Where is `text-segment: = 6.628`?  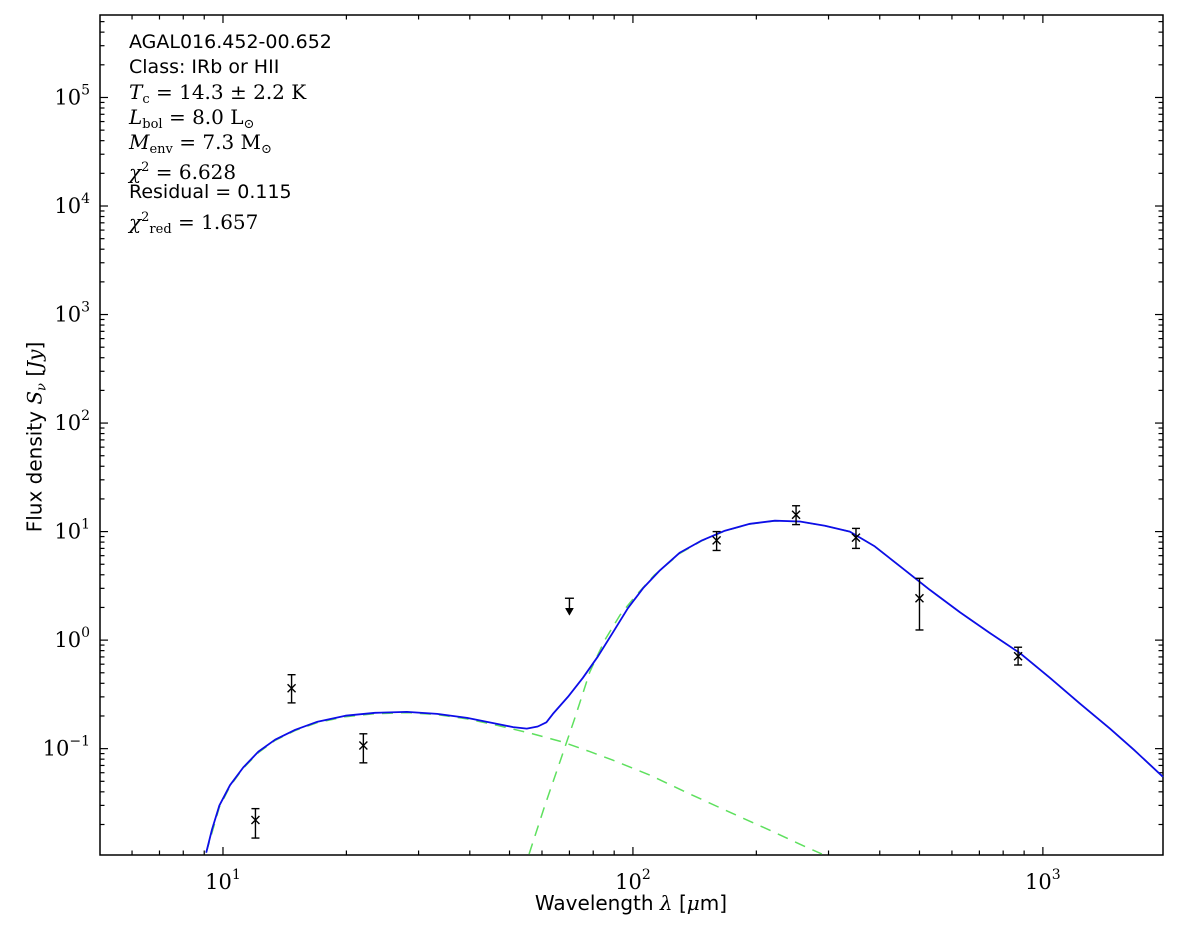 text-segment: = 6.628 is located at coordinates (193, 172).